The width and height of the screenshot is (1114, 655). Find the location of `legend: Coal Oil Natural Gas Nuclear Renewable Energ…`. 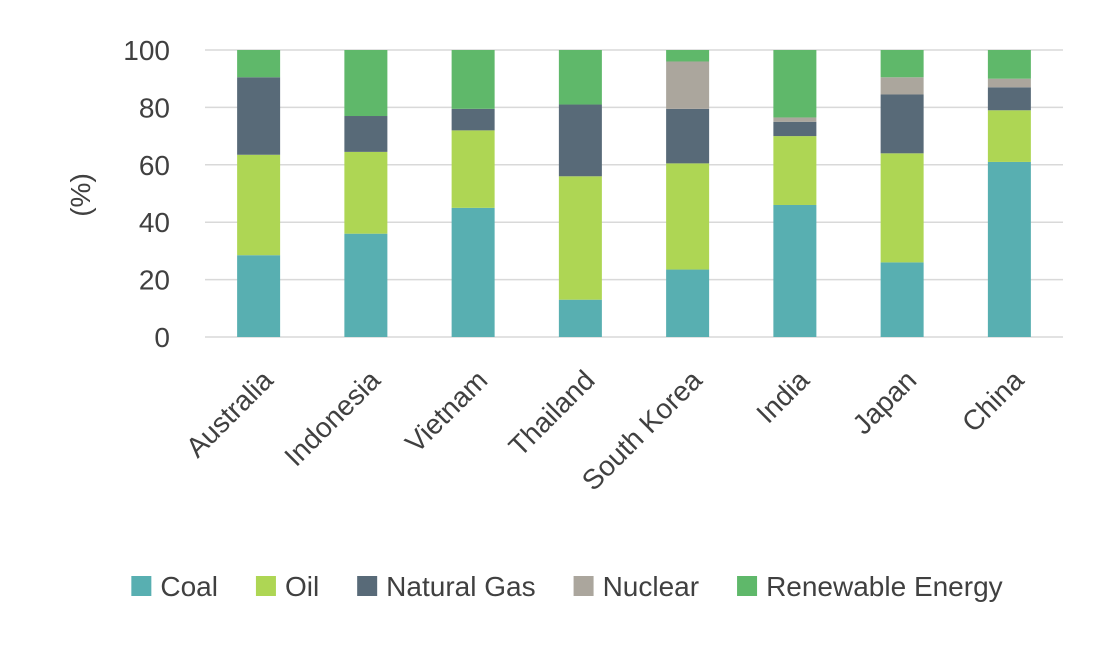

legend: Coal Oil Natural Gas Nuclear Renewable Energ… is located at coordinates (567, 586).